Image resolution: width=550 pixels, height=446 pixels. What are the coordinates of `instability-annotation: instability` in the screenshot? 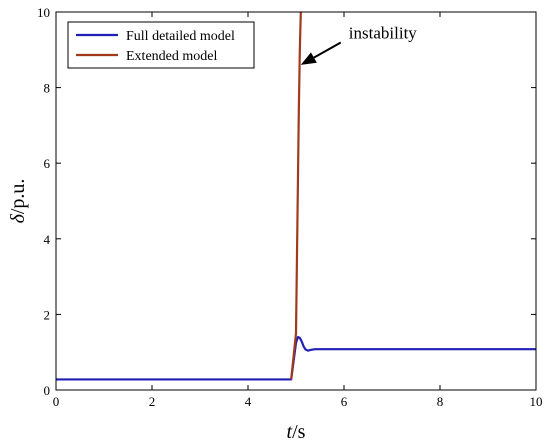 It's located at (383, 32).